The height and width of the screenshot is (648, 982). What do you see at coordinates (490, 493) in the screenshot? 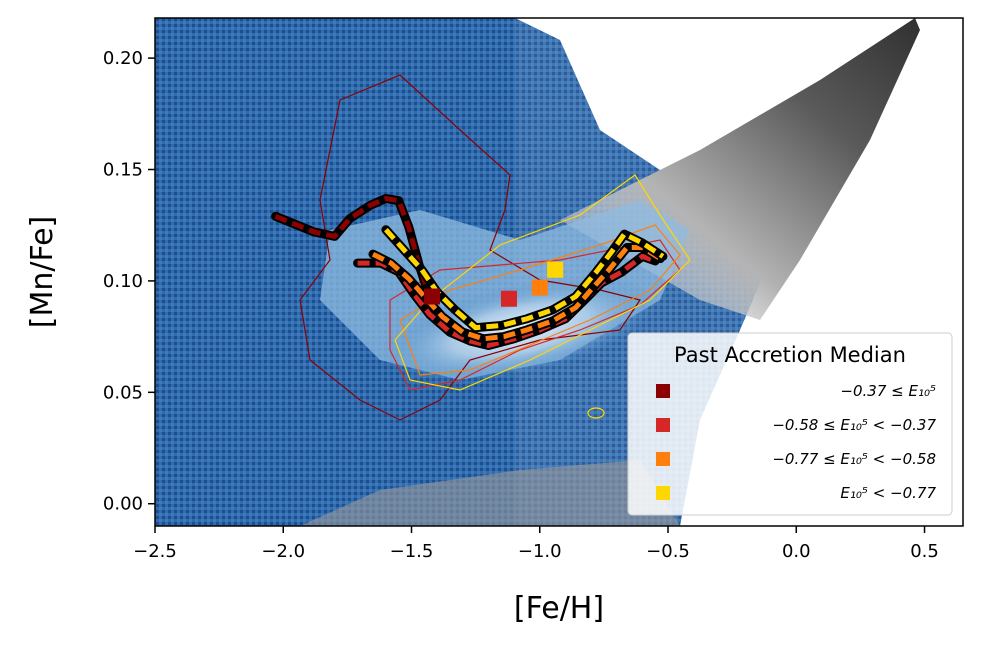
I see `insitu-density-lower` at bounding box center [490, 493].